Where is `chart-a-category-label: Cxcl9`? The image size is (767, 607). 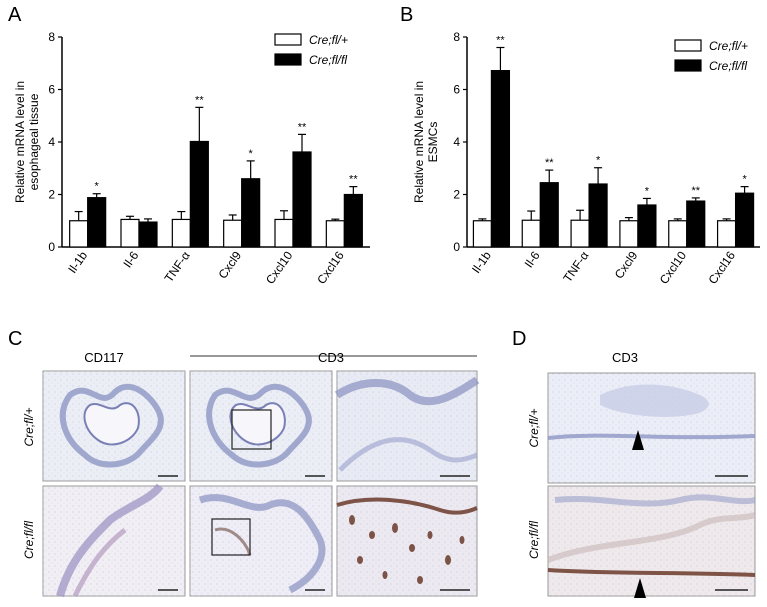 chart-a-category-label: Cxcl9 is located at coordinates (229, 264).